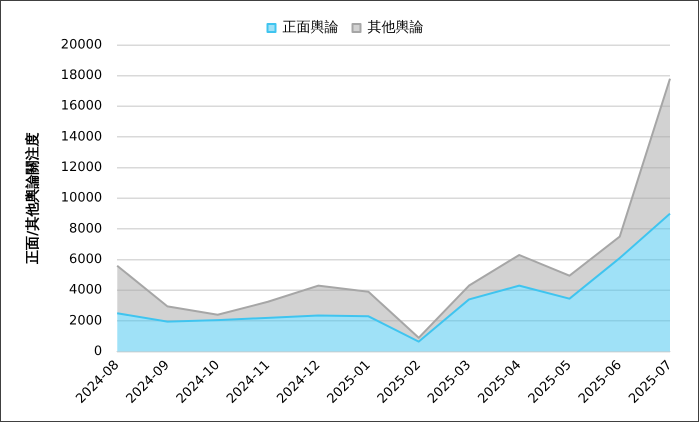  Describe the element at coordinates (310, 28) in the screenshot. I see `legend-label: 正面輿論` at that location.